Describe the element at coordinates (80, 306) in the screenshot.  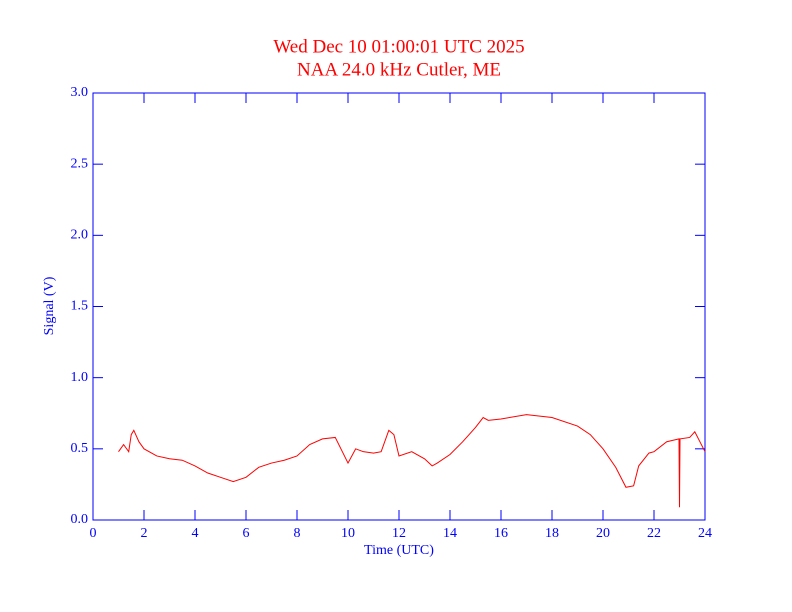
I see `y-tick-label: 1.5` at that location.